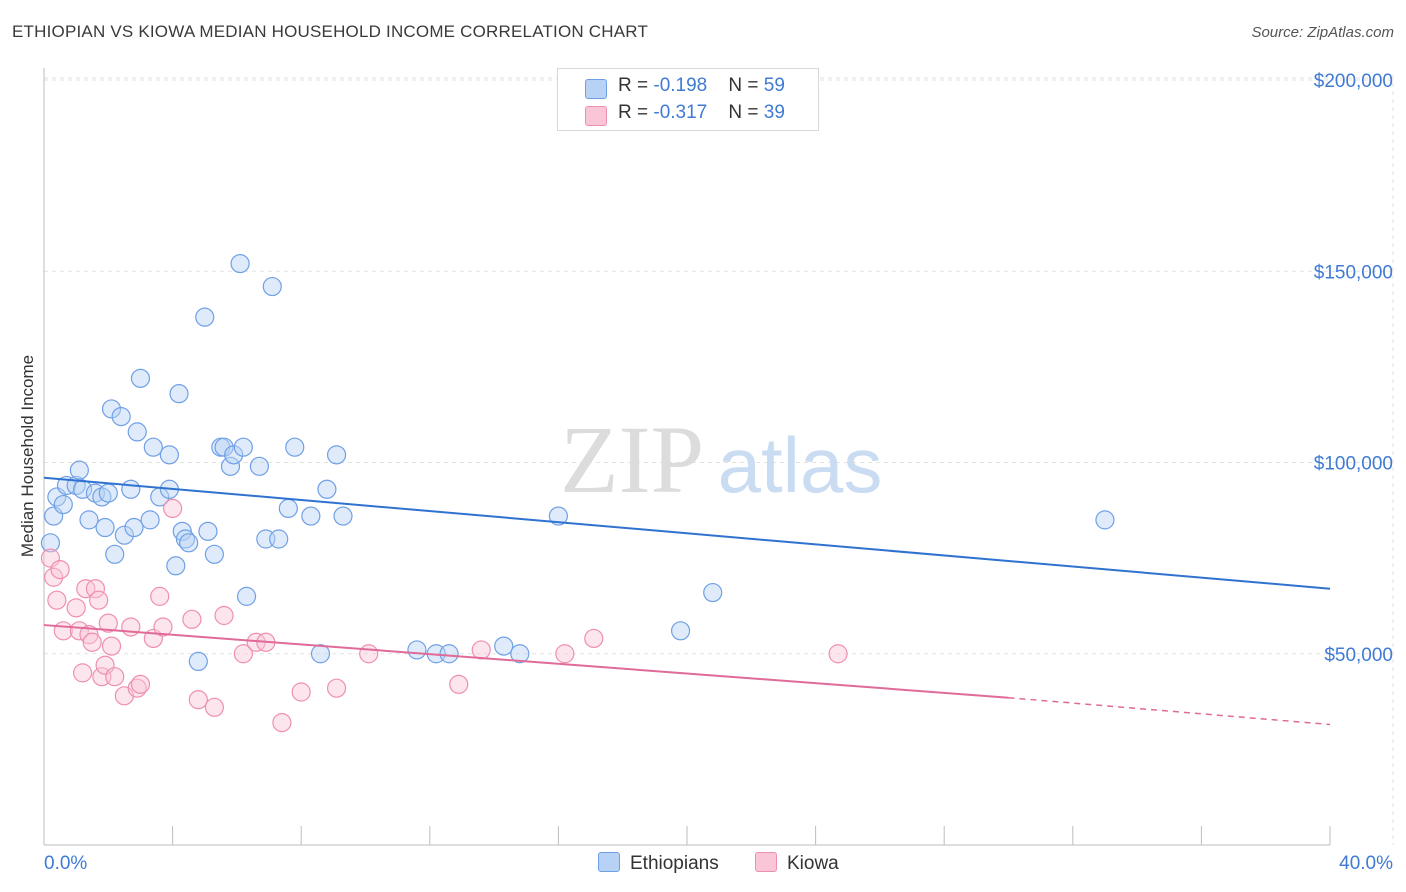 The height and width of the screenshot is (892, 1406). What do you see at coordinates (774, 85) in the screenshot?
I see `n-value: 59` at bounding box center [774, 85].